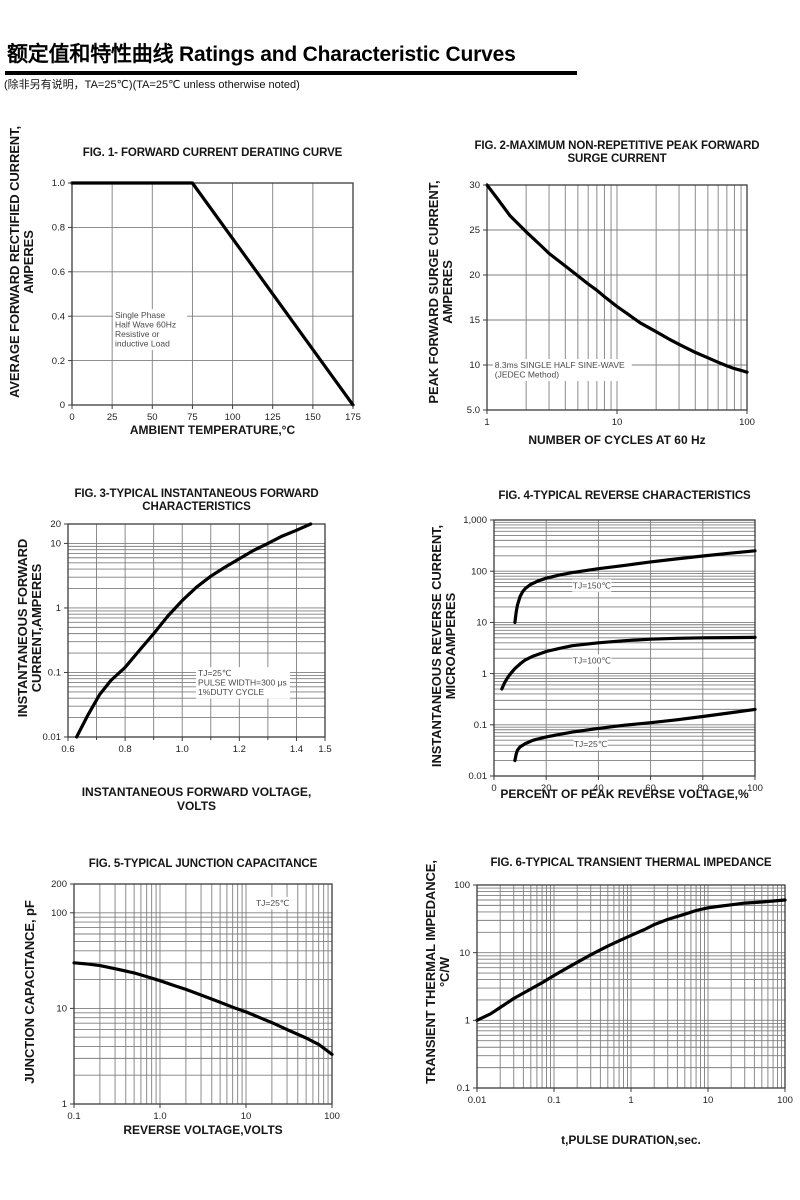 Image resolution: width=800 pixels, height=1200 pixels. What do you see at coordinates (592, 585) in the screenshot?
I see `svg-text: TJ=150℃` at bounding box center [592, 585].